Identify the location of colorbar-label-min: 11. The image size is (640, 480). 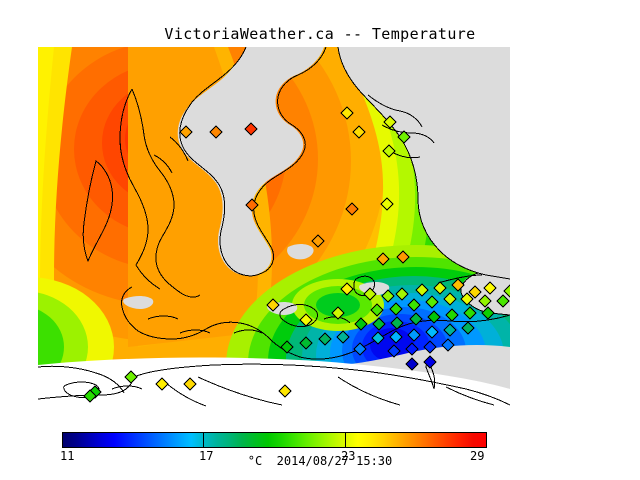
(67, 456).